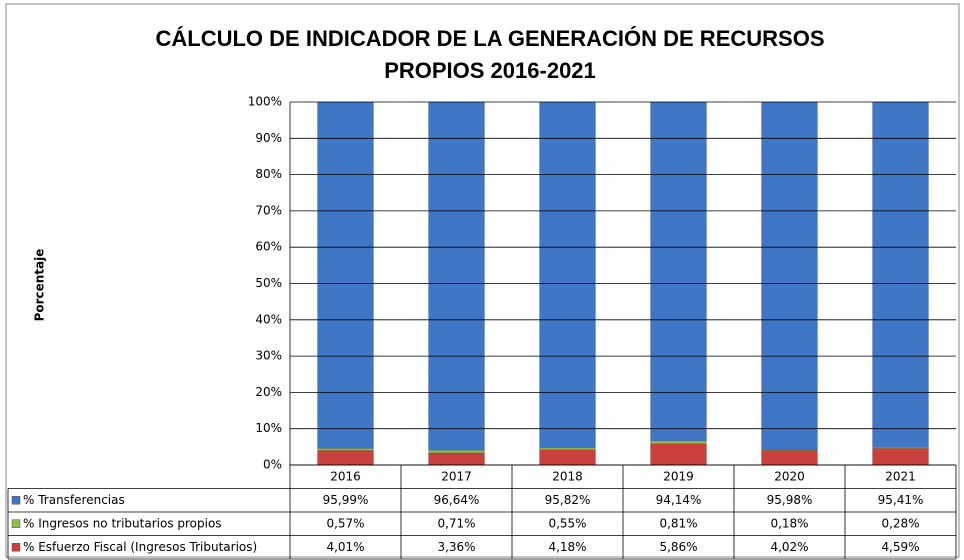 This screenshot has height=560, width=964. Describe the element at coordinates (346, 500) in the screenshot. I see `value-label: 95,99%` at that location.